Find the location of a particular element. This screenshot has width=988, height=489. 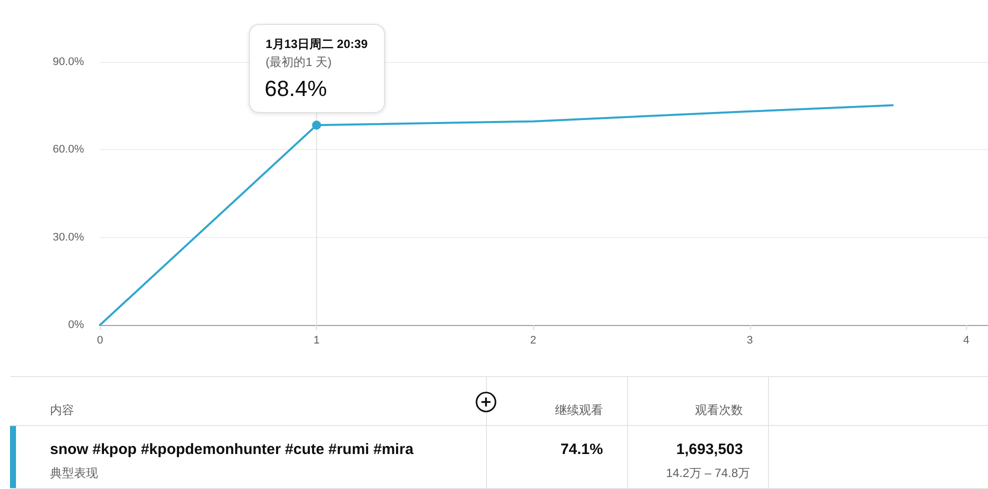

annotation: (最初的1 天) is located at coordinates (299, 63).